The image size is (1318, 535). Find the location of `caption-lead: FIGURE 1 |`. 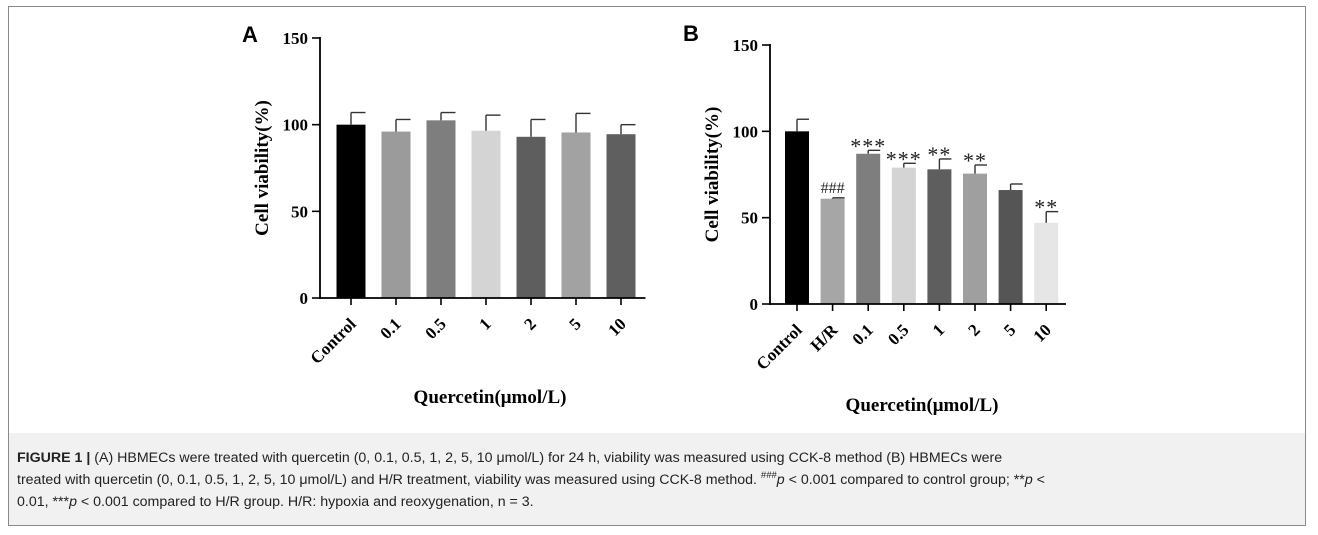

caption-lead: FIGURE 1 | is located at coordinates (54, 458).